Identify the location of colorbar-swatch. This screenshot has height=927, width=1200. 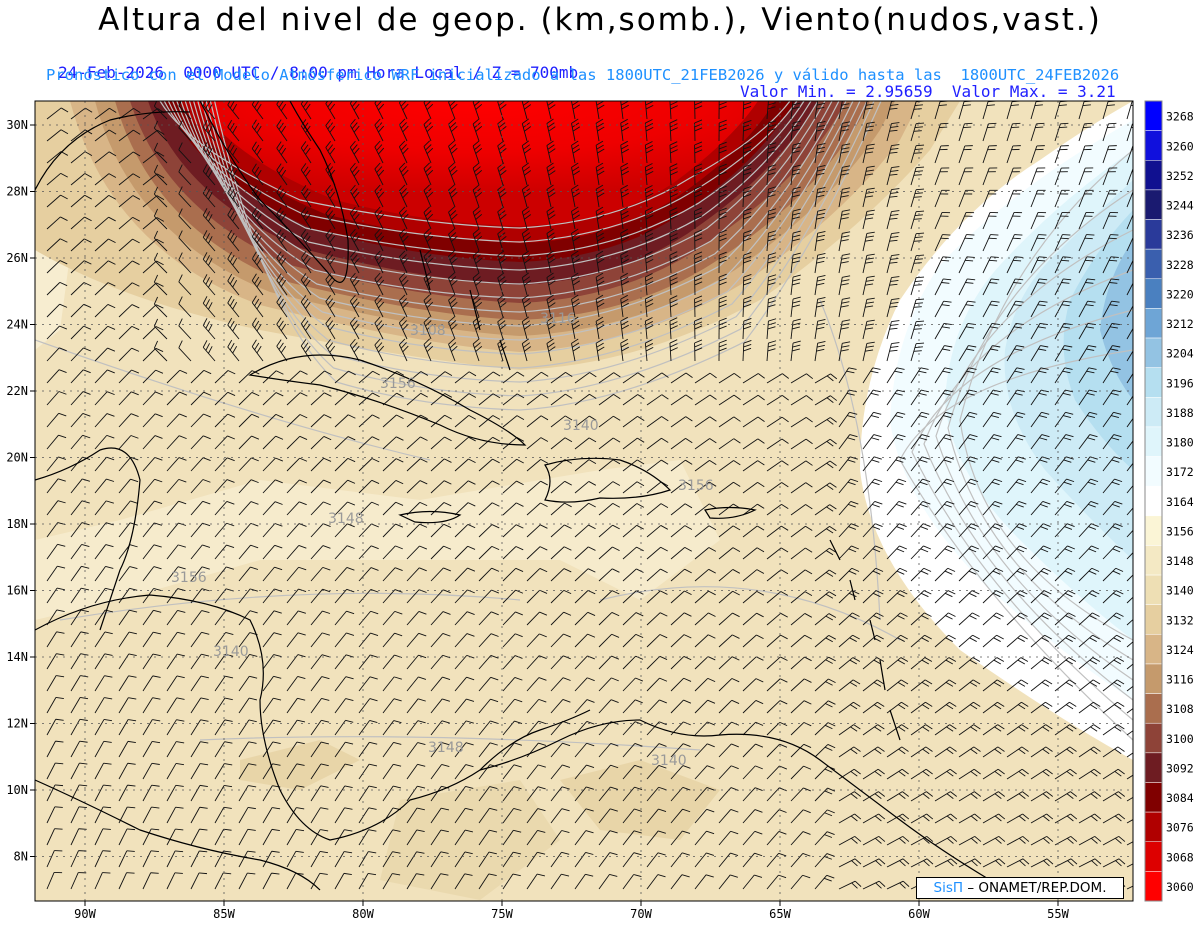
(1153, 619).